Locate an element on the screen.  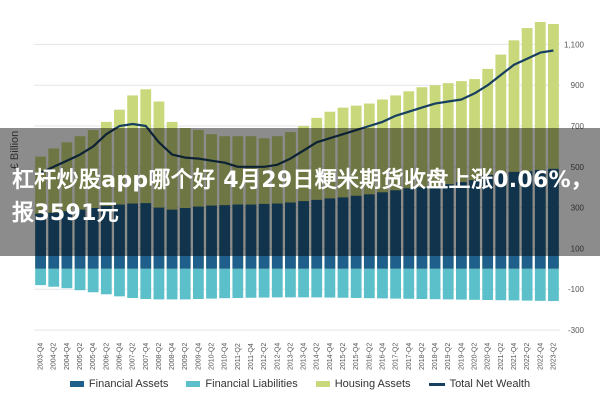
x-tick-label: 2021-Q2 is located at coordinates (501, 356).